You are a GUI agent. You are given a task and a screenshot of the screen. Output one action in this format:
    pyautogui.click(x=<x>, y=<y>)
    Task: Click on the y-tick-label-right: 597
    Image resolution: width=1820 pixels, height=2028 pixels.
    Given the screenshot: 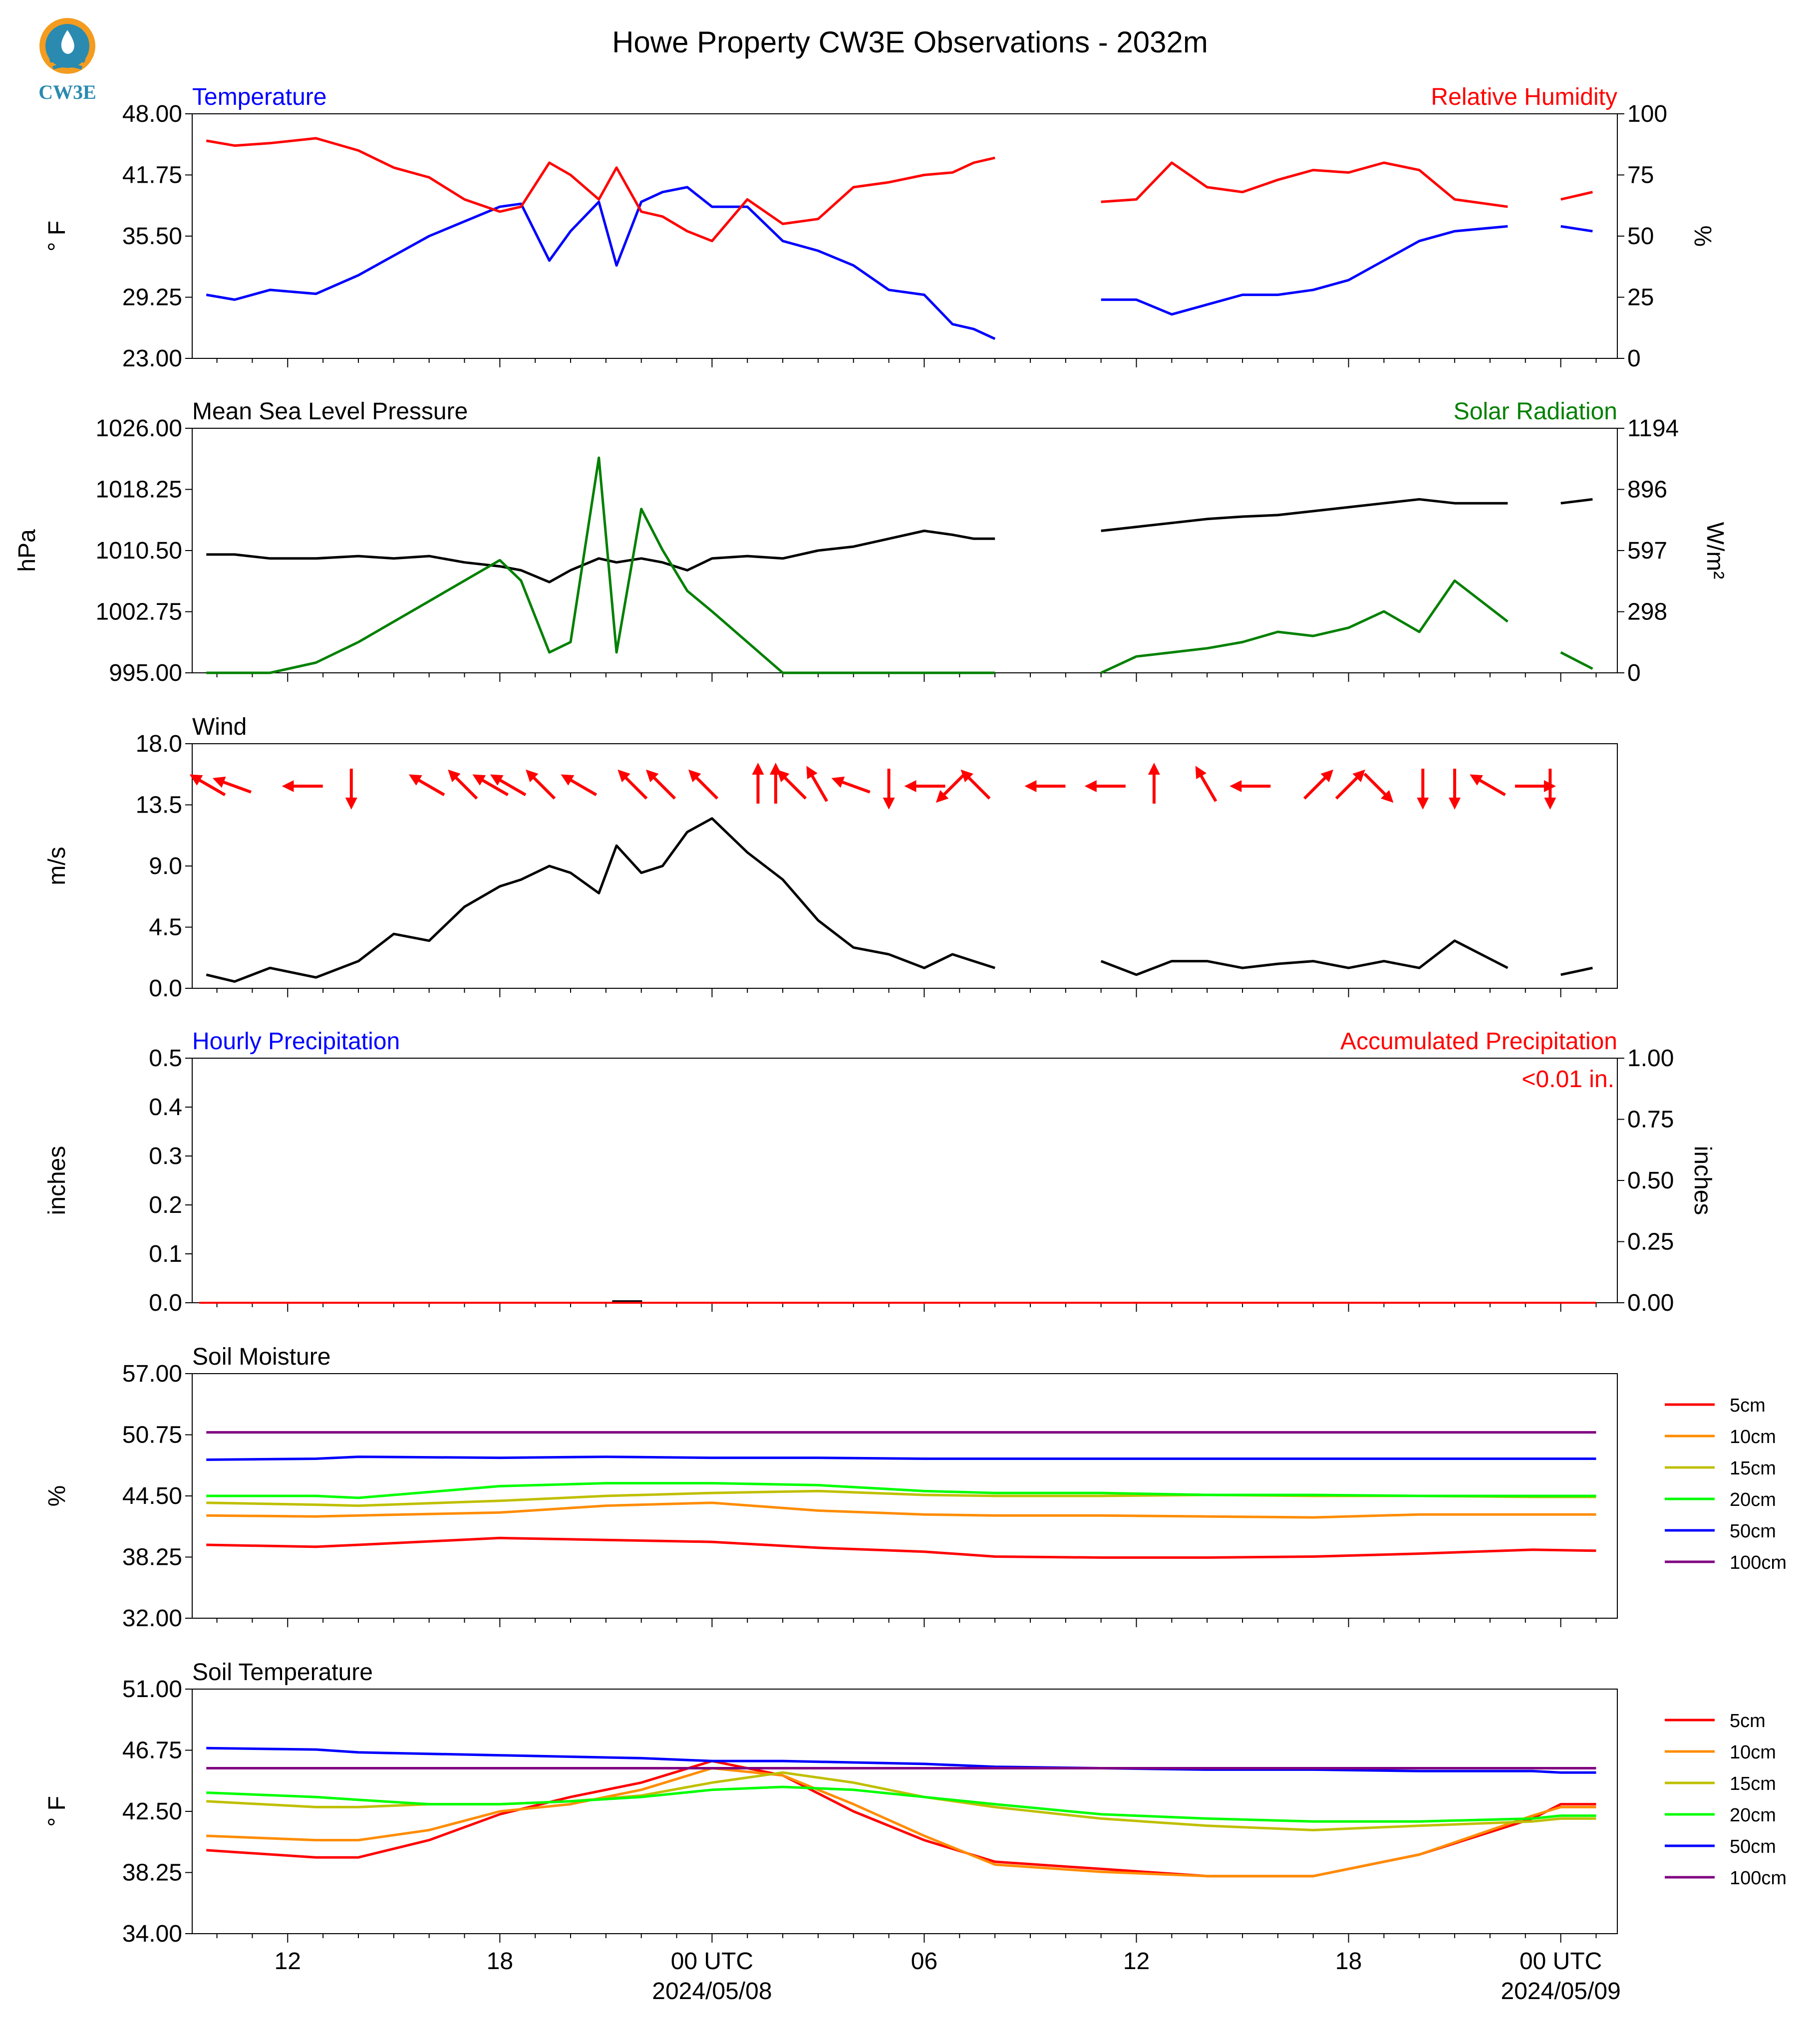 What is the action you would take?
    pyautogui.click(x=1647, y=551)
    